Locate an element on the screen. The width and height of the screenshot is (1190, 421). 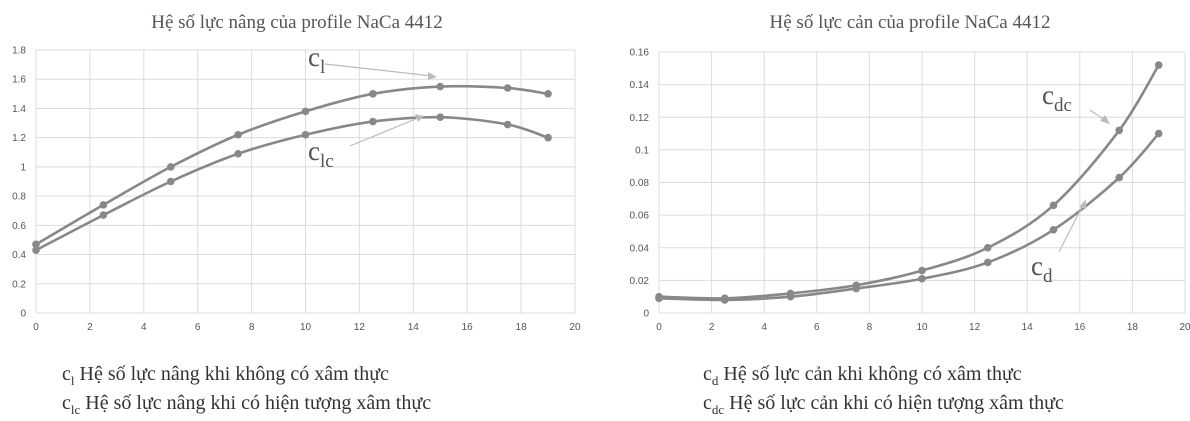
y-tick-label: 1.4 is located at coordinates (19, 109).